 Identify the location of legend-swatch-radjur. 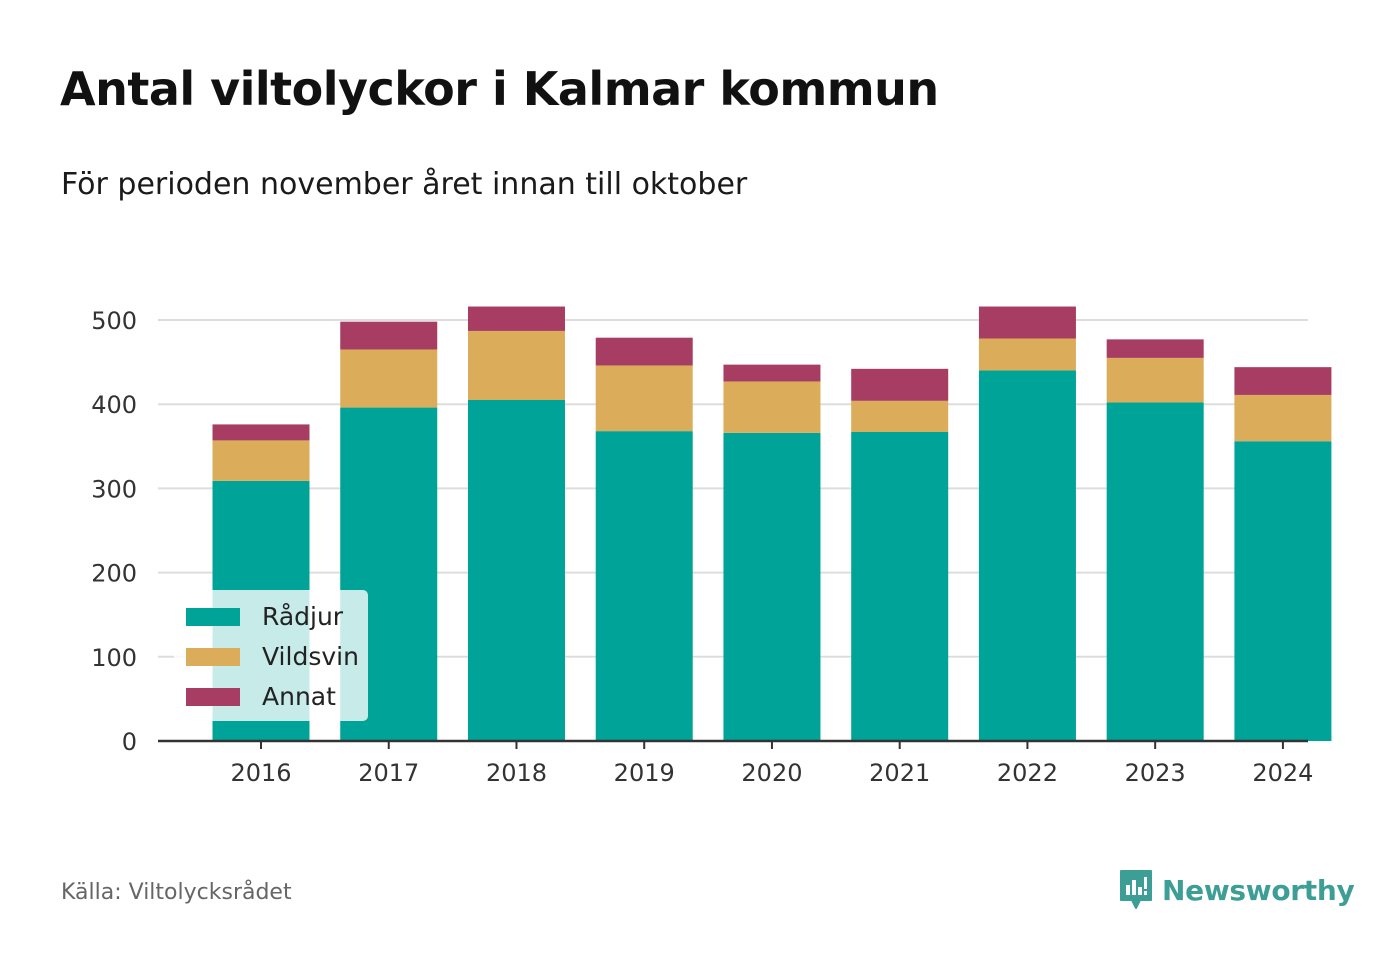
(213, 616).